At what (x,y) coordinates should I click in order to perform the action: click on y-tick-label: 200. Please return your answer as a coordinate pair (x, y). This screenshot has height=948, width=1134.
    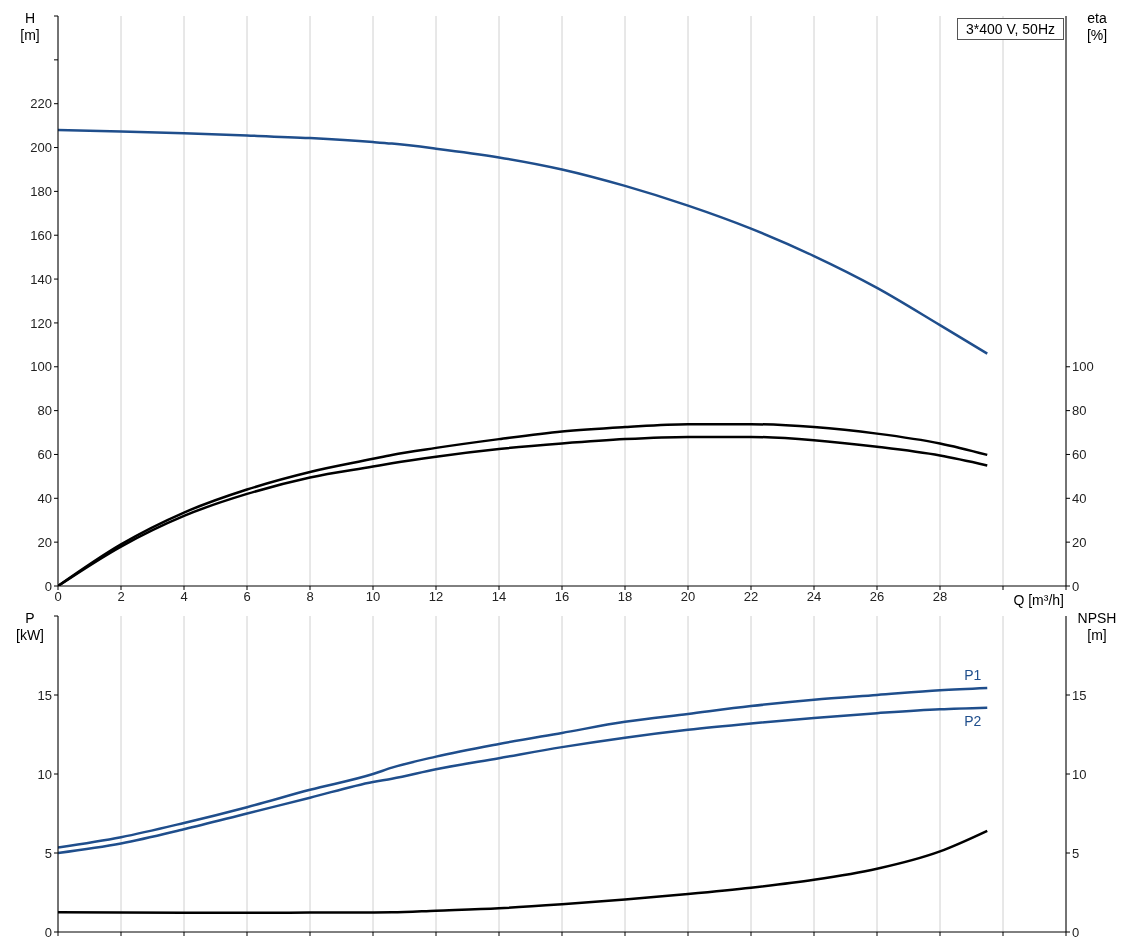
    Looking at the image, I should click on (41, 148).